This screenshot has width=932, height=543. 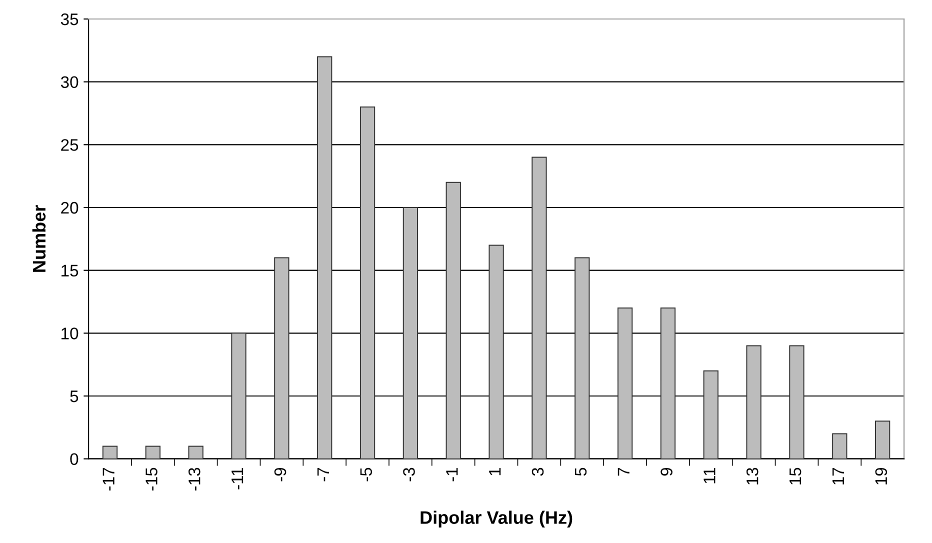 I want to click on x-tick-label: -9, so click(x=280, y=475).